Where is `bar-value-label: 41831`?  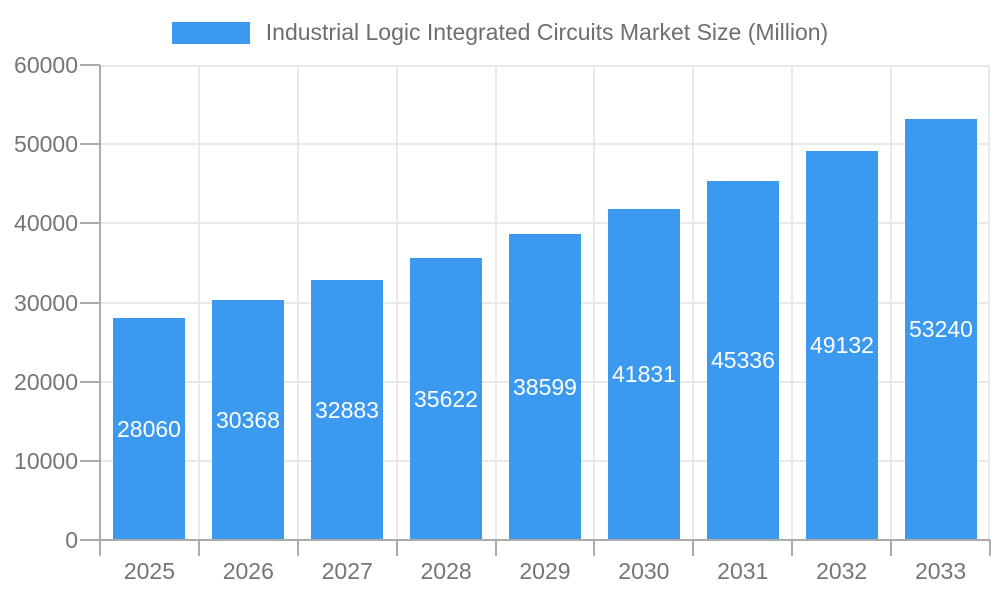
bar-value-label: 41831 is located at coordinates (644, 374).